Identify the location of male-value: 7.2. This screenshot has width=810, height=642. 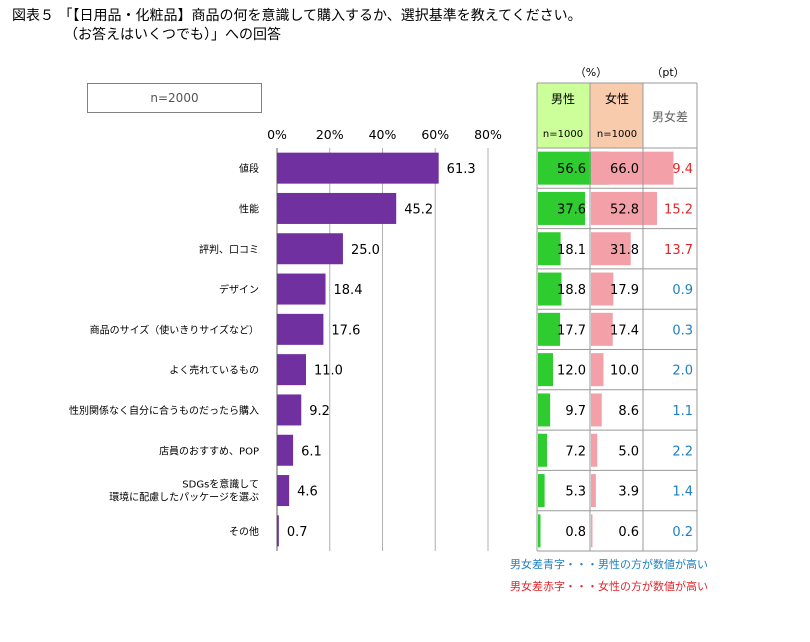
(575, 451).